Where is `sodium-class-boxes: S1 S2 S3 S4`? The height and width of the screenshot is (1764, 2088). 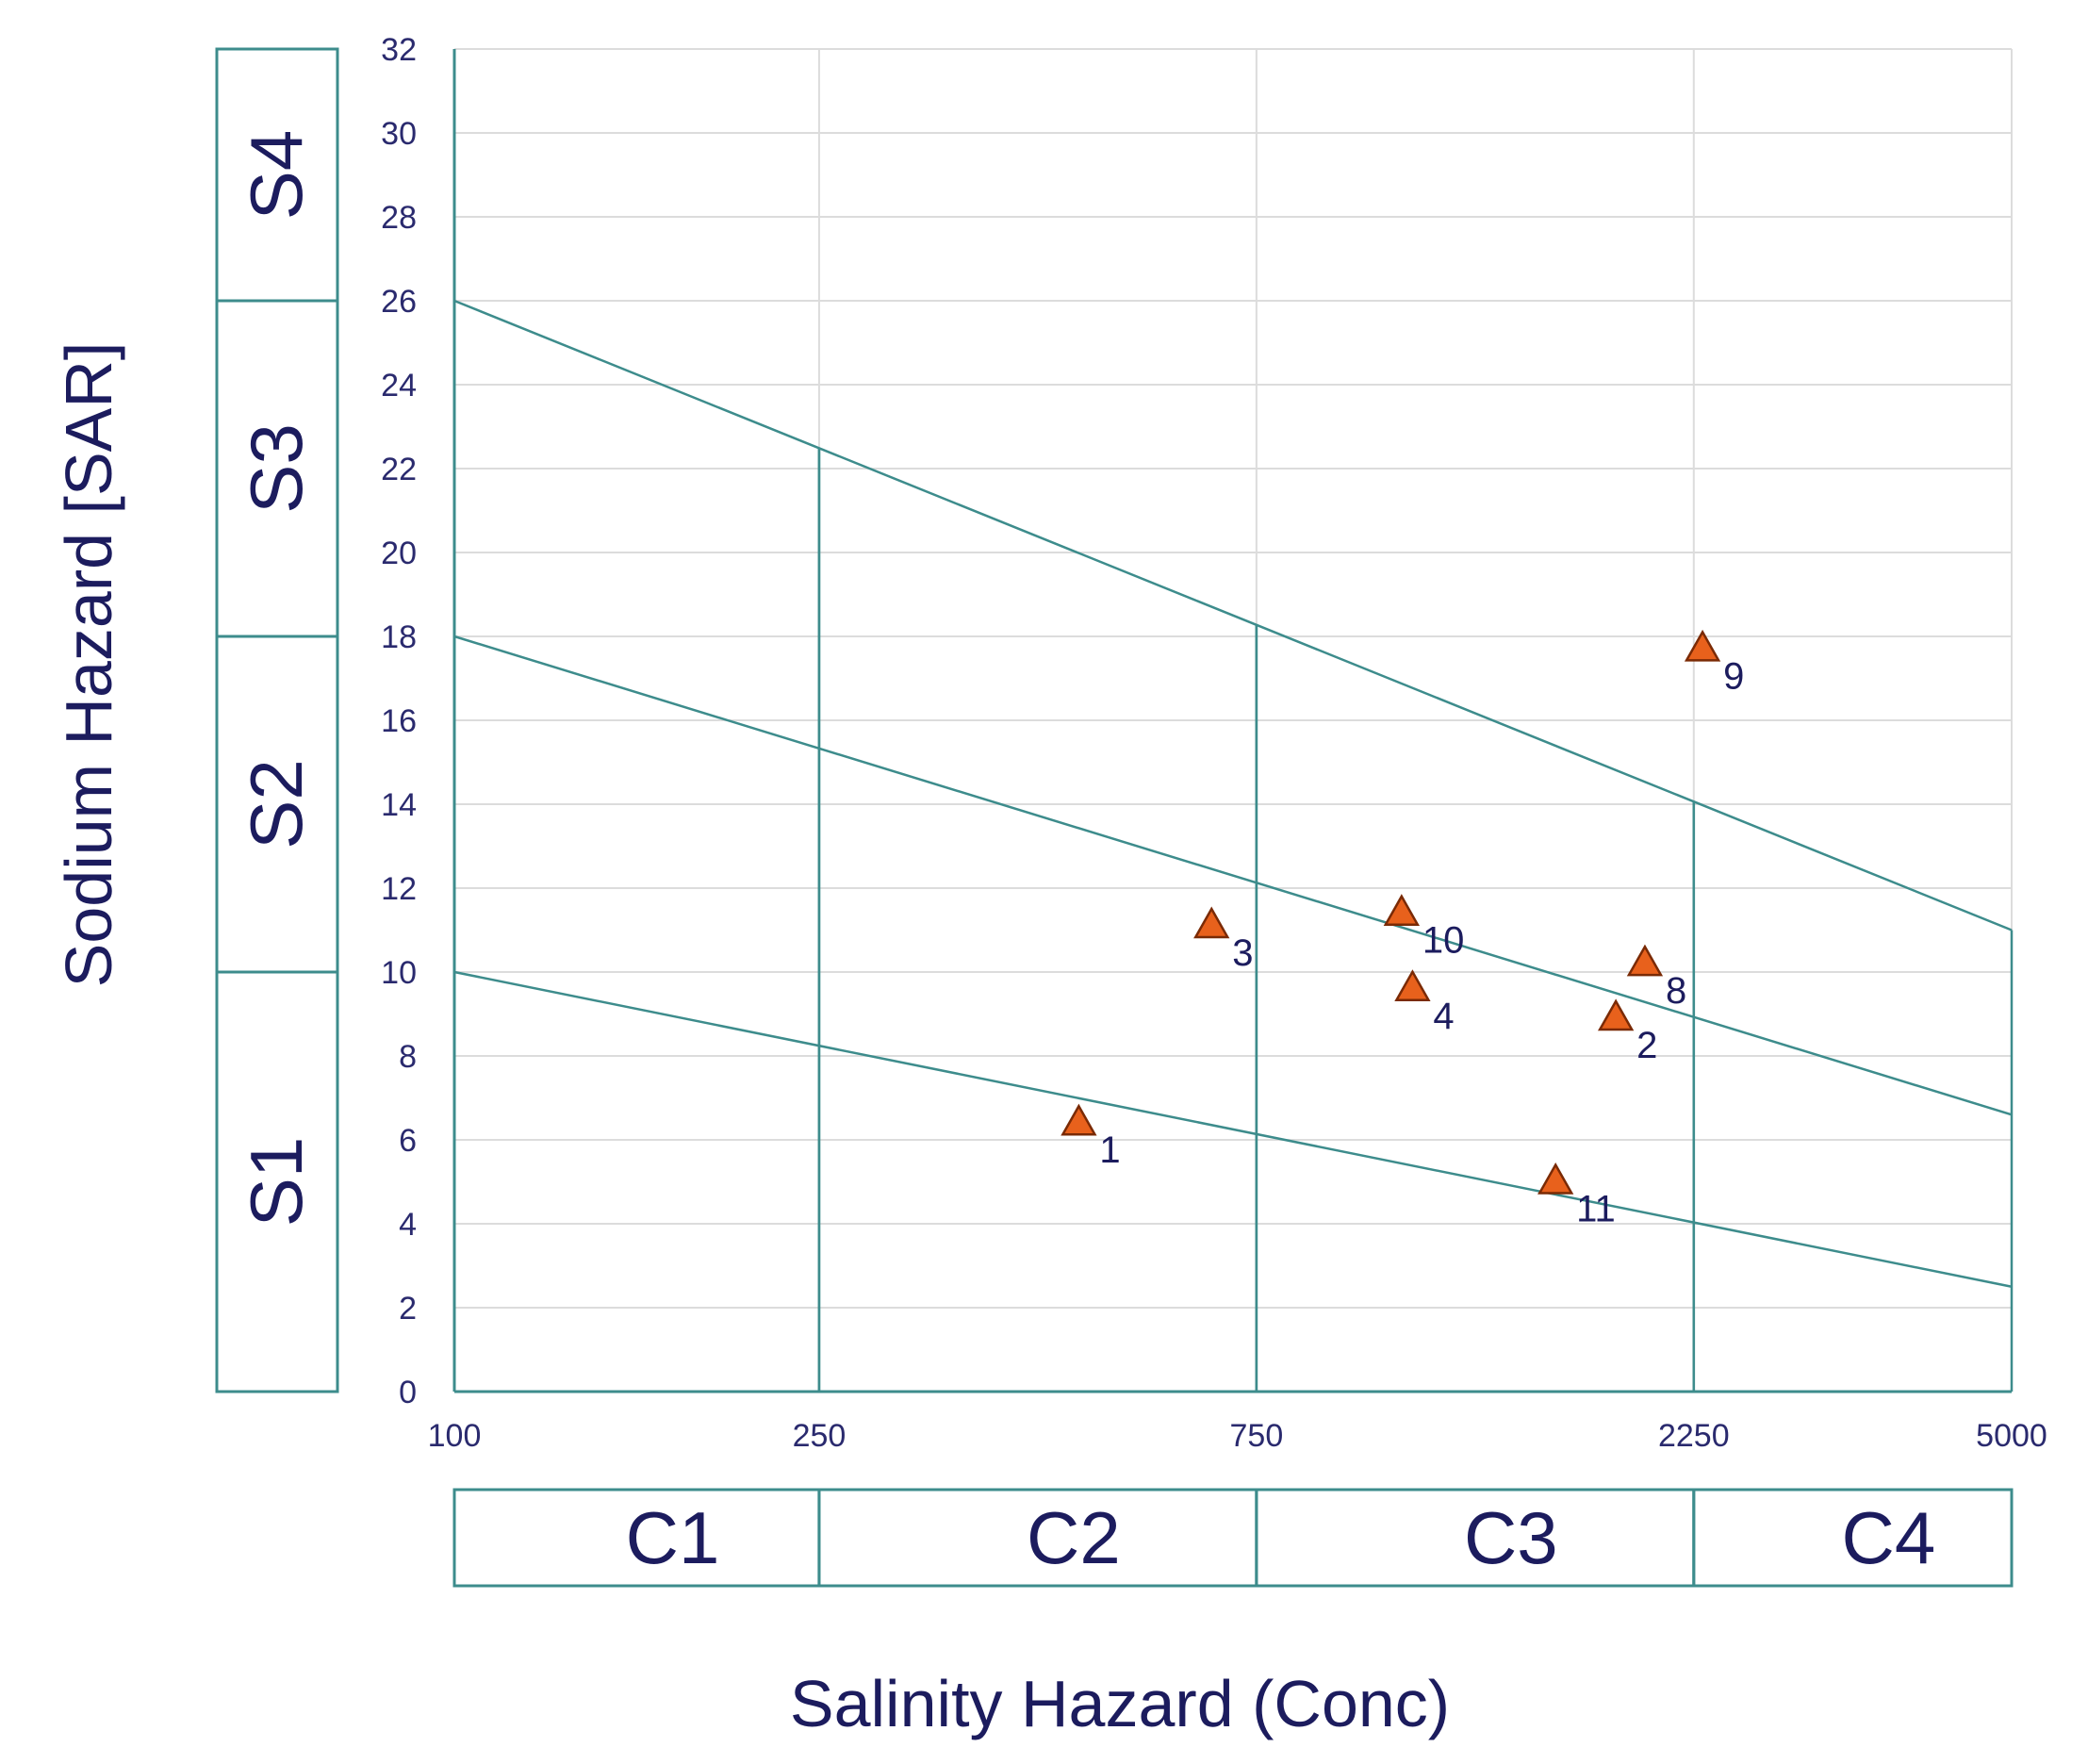 sodium-class-boxes: S1 S2 S3 S4 is located at coordinates (277, 720).